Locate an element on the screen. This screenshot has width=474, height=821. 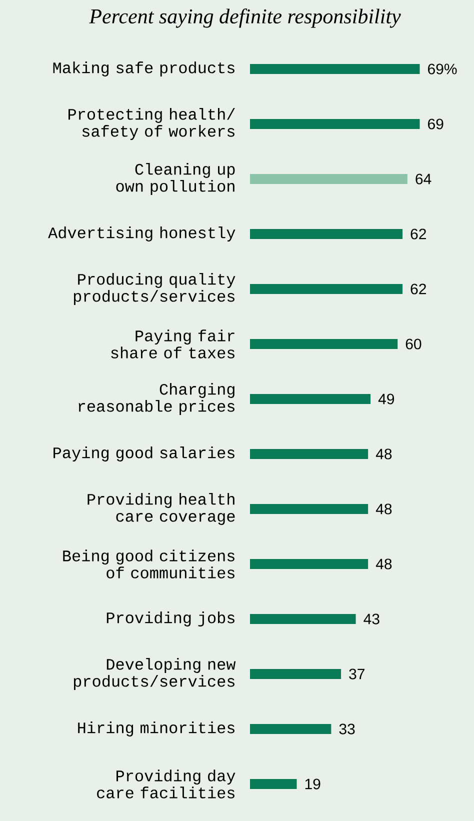
y-tick-label: Developing new products/services is located at coordinates (155, 674).